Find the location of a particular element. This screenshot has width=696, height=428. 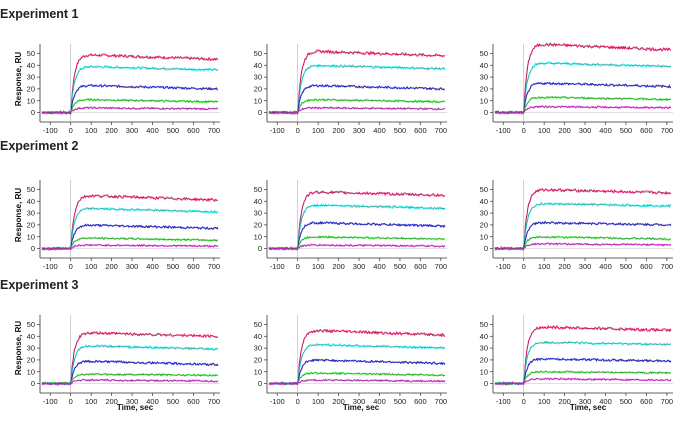

y-axis-label-row-2: Response, RU is located at coordinates (18, 215).